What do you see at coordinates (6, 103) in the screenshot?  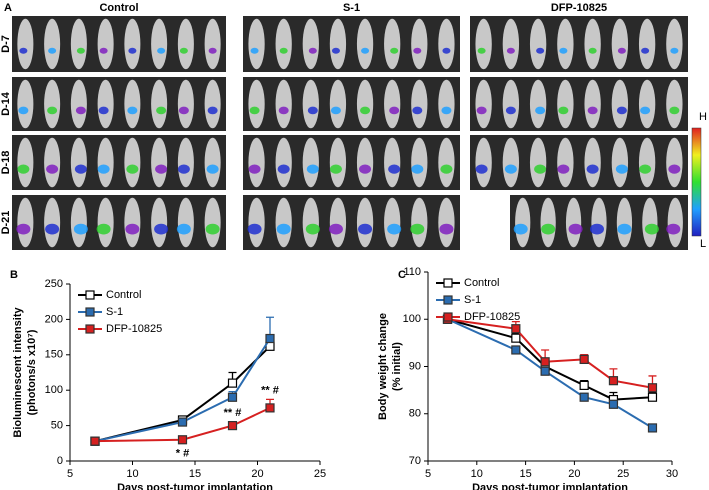 I see `row-label: D-14` at bounding box center [6, 103].